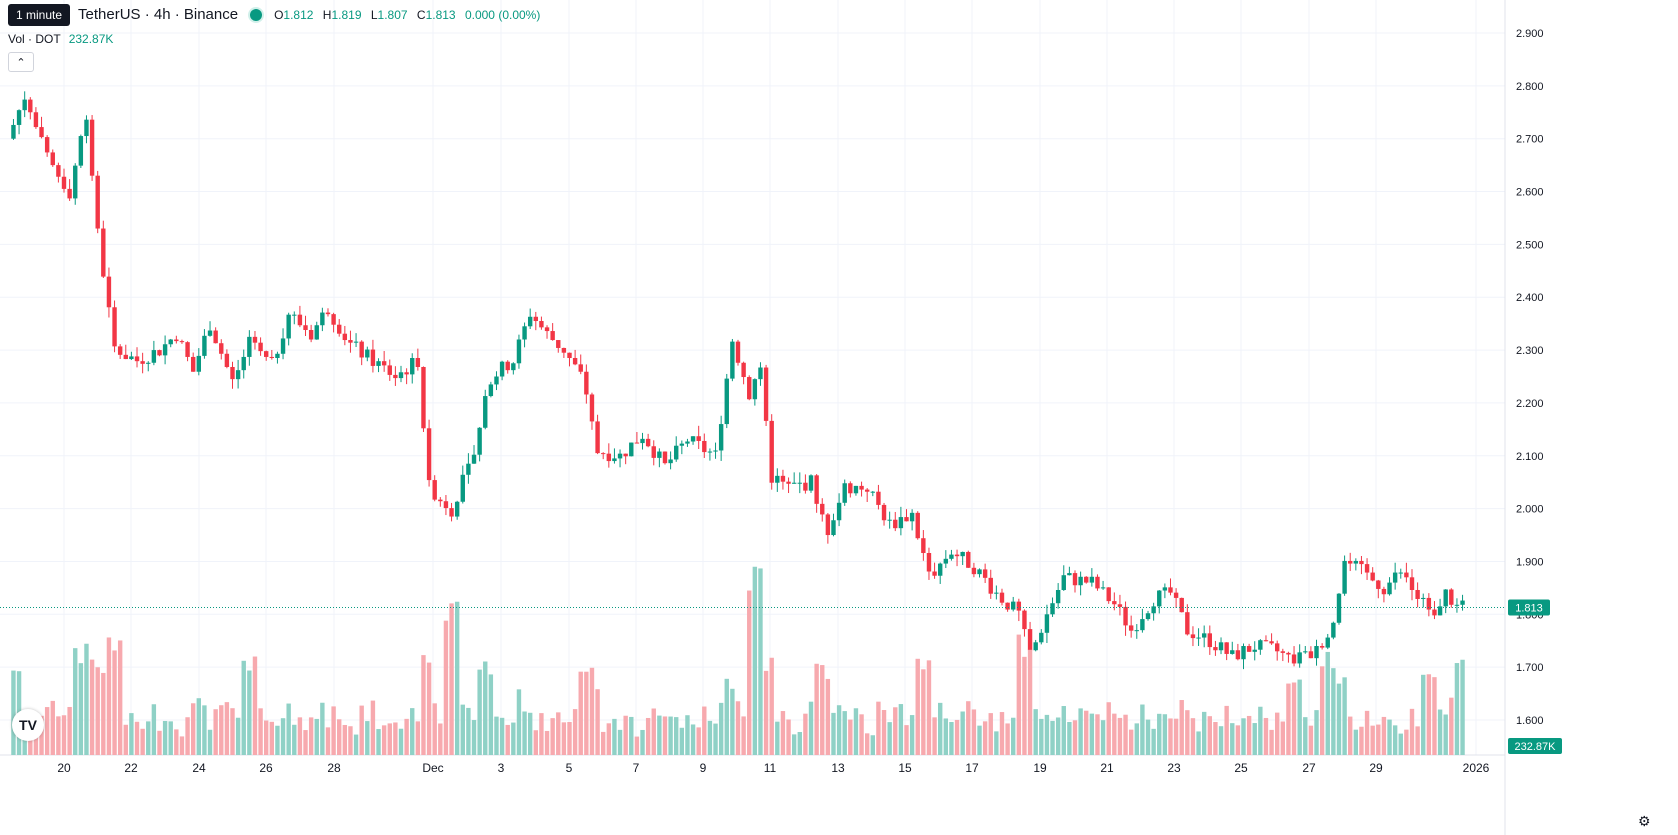 This screenshot has width=1678, height=835. What do you see at coordinates (1535, 746) in the screenshot?
I see `volume-badge` at bounding box center [1535, 746].